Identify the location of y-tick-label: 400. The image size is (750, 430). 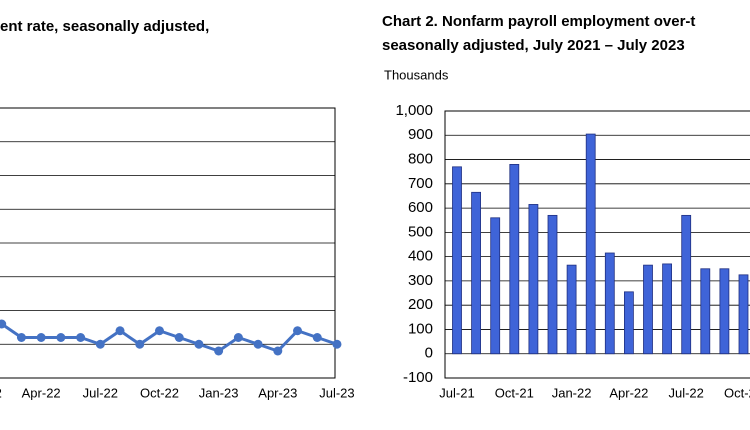
(420, 256).